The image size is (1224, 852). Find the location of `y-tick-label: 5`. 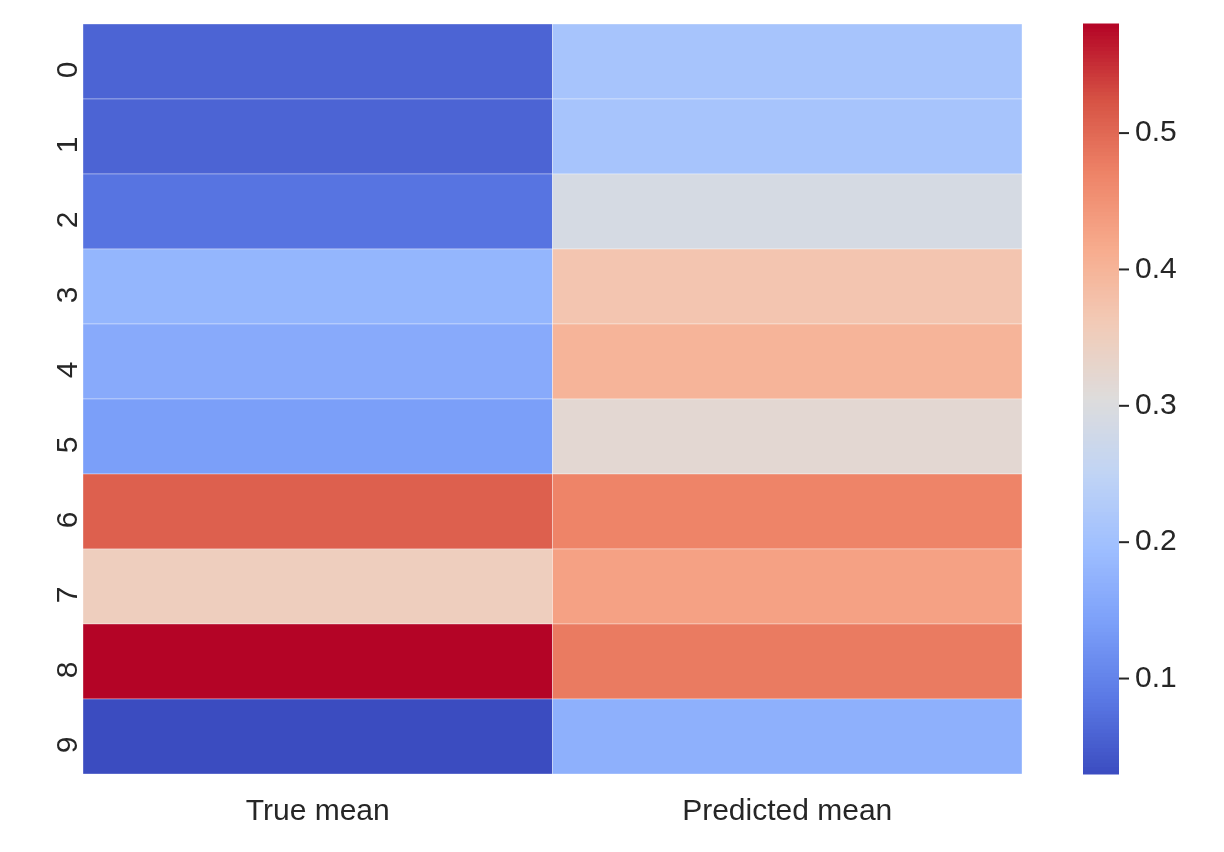

y-tick-label: 5 is located at coordinates (67, 445).